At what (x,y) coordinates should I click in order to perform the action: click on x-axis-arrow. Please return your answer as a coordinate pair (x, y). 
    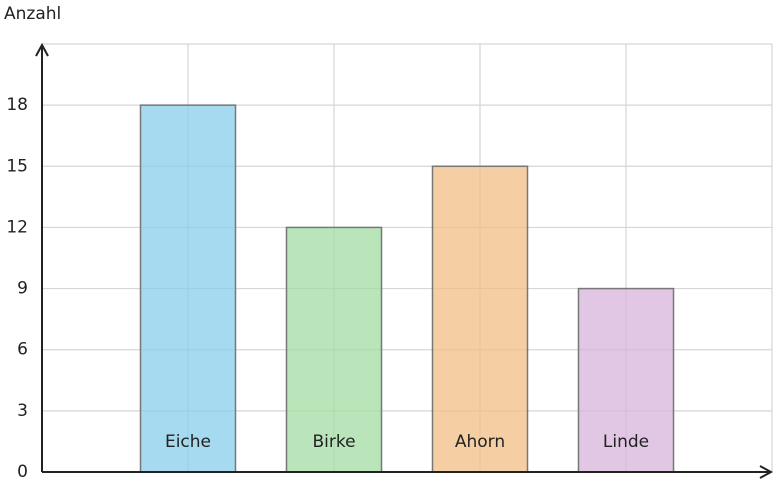
    Looking at the image, I should click on (766, 472).